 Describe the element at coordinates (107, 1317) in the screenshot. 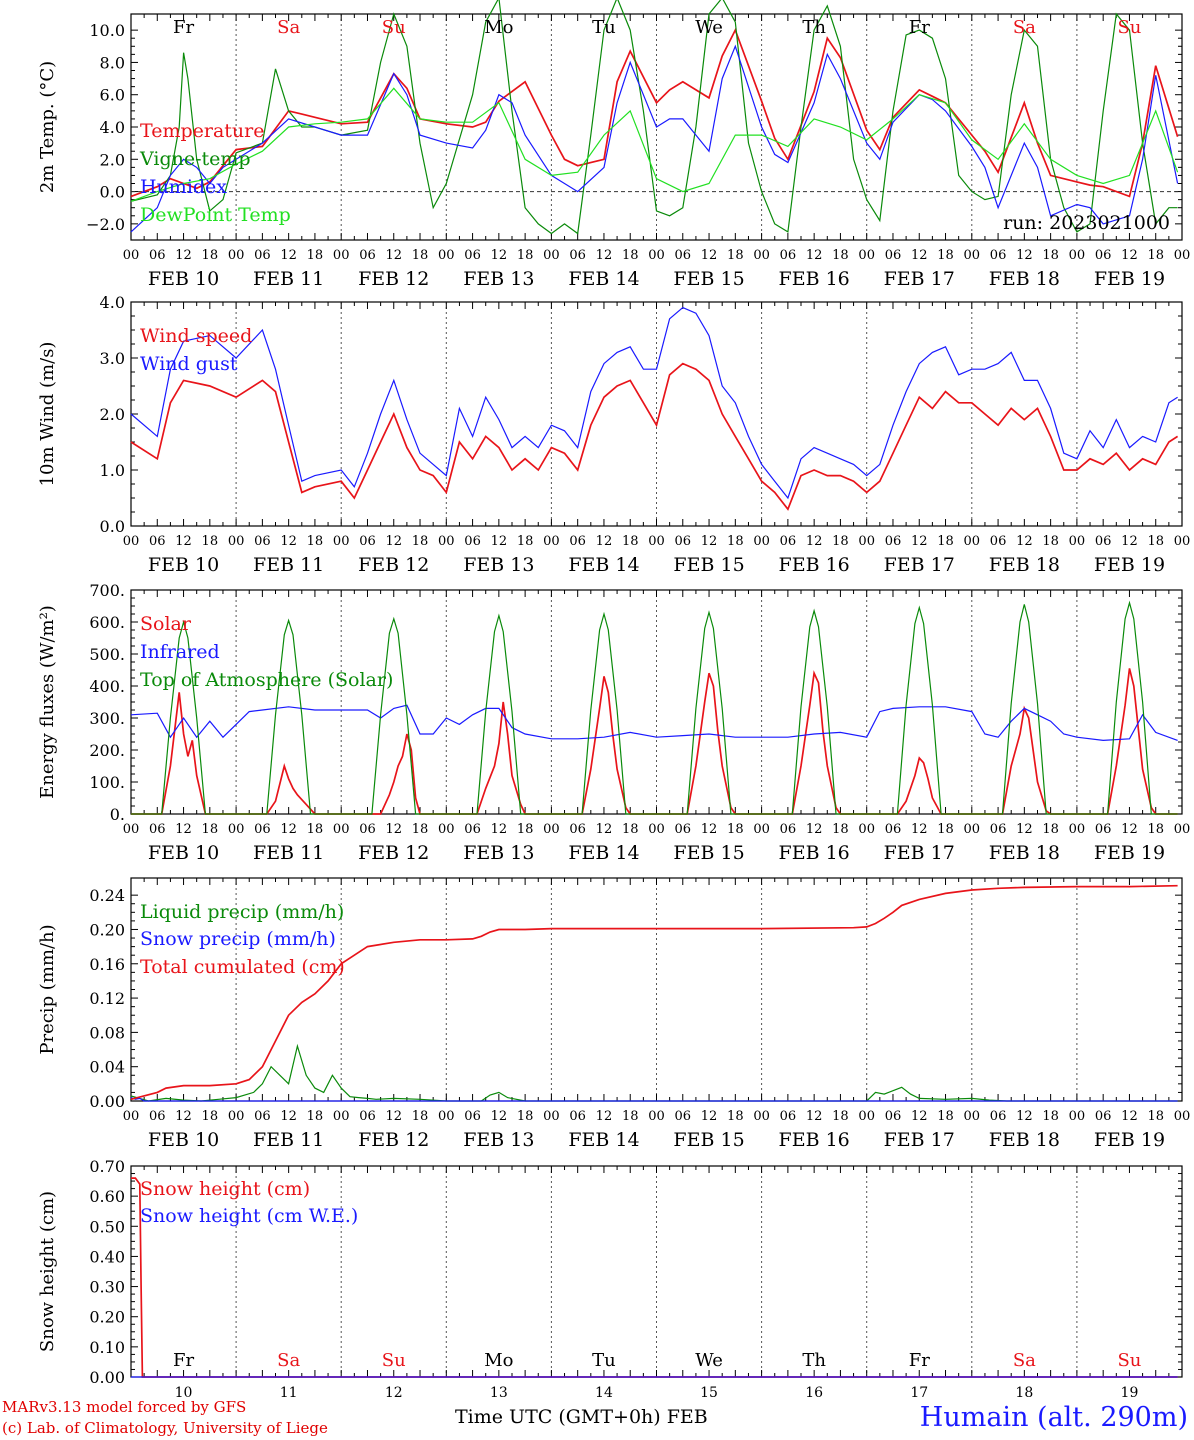

I see `y-tick-label: 0.20` at that location.